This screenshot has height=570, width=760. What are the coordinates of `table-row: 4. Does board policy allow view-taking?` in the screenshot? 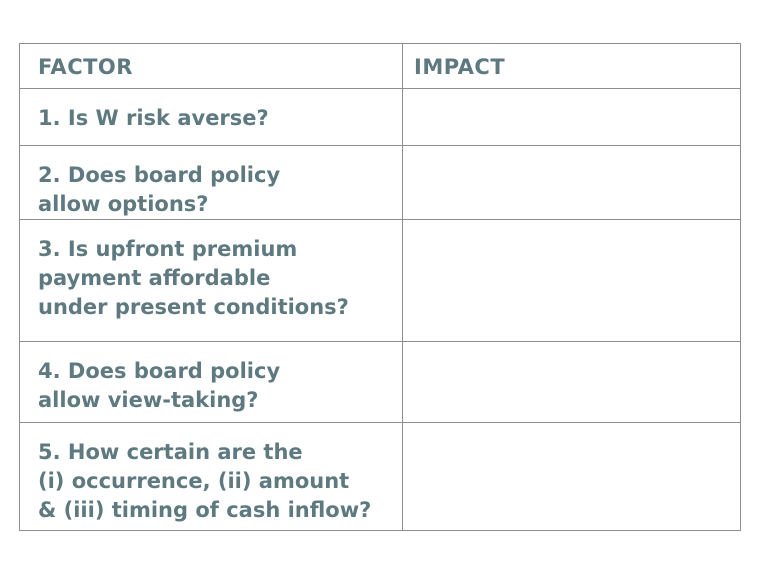 It's located at (380, 382).